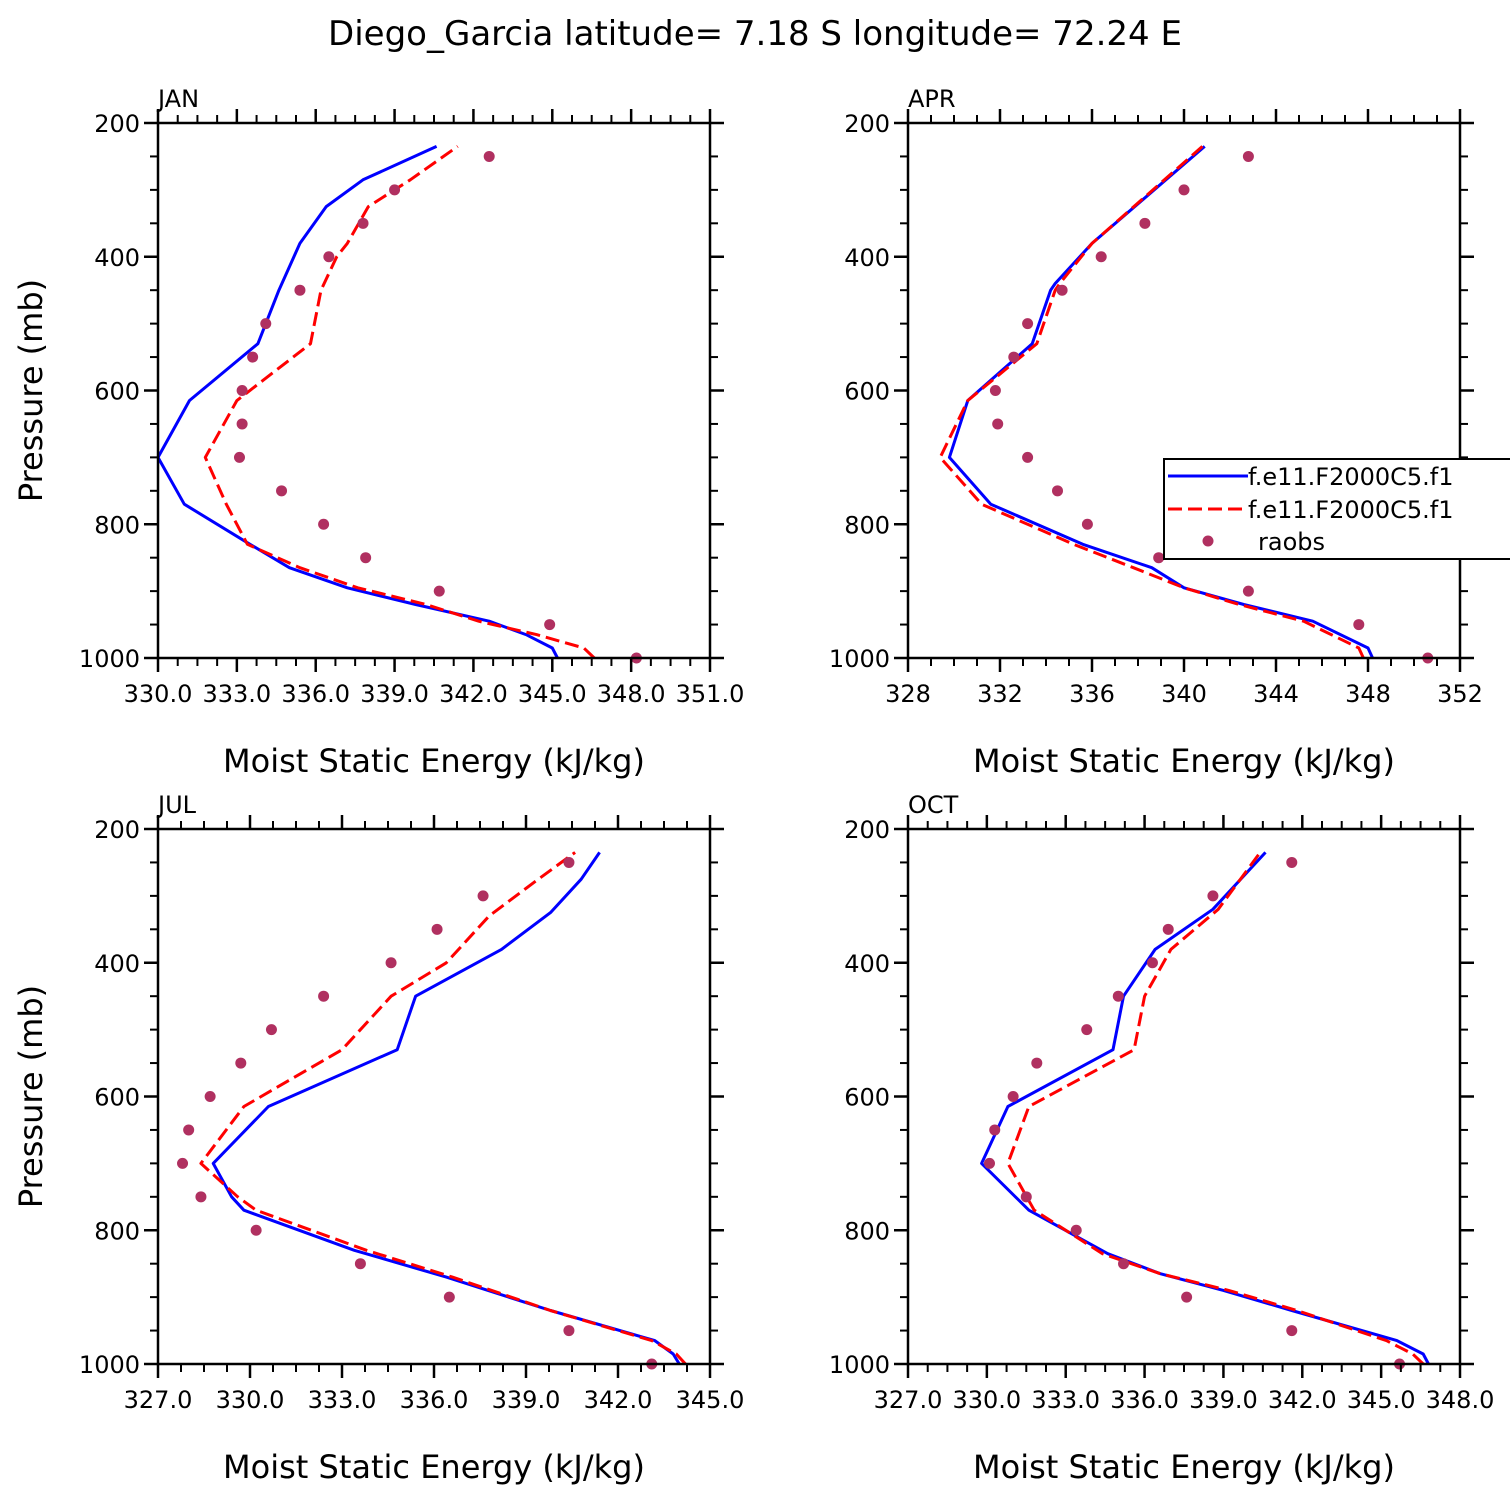  What do you see at coordinates (1092, 694) in the screenshot?
I see `x-tick-label: 336` at bounding box center [1092, 694].